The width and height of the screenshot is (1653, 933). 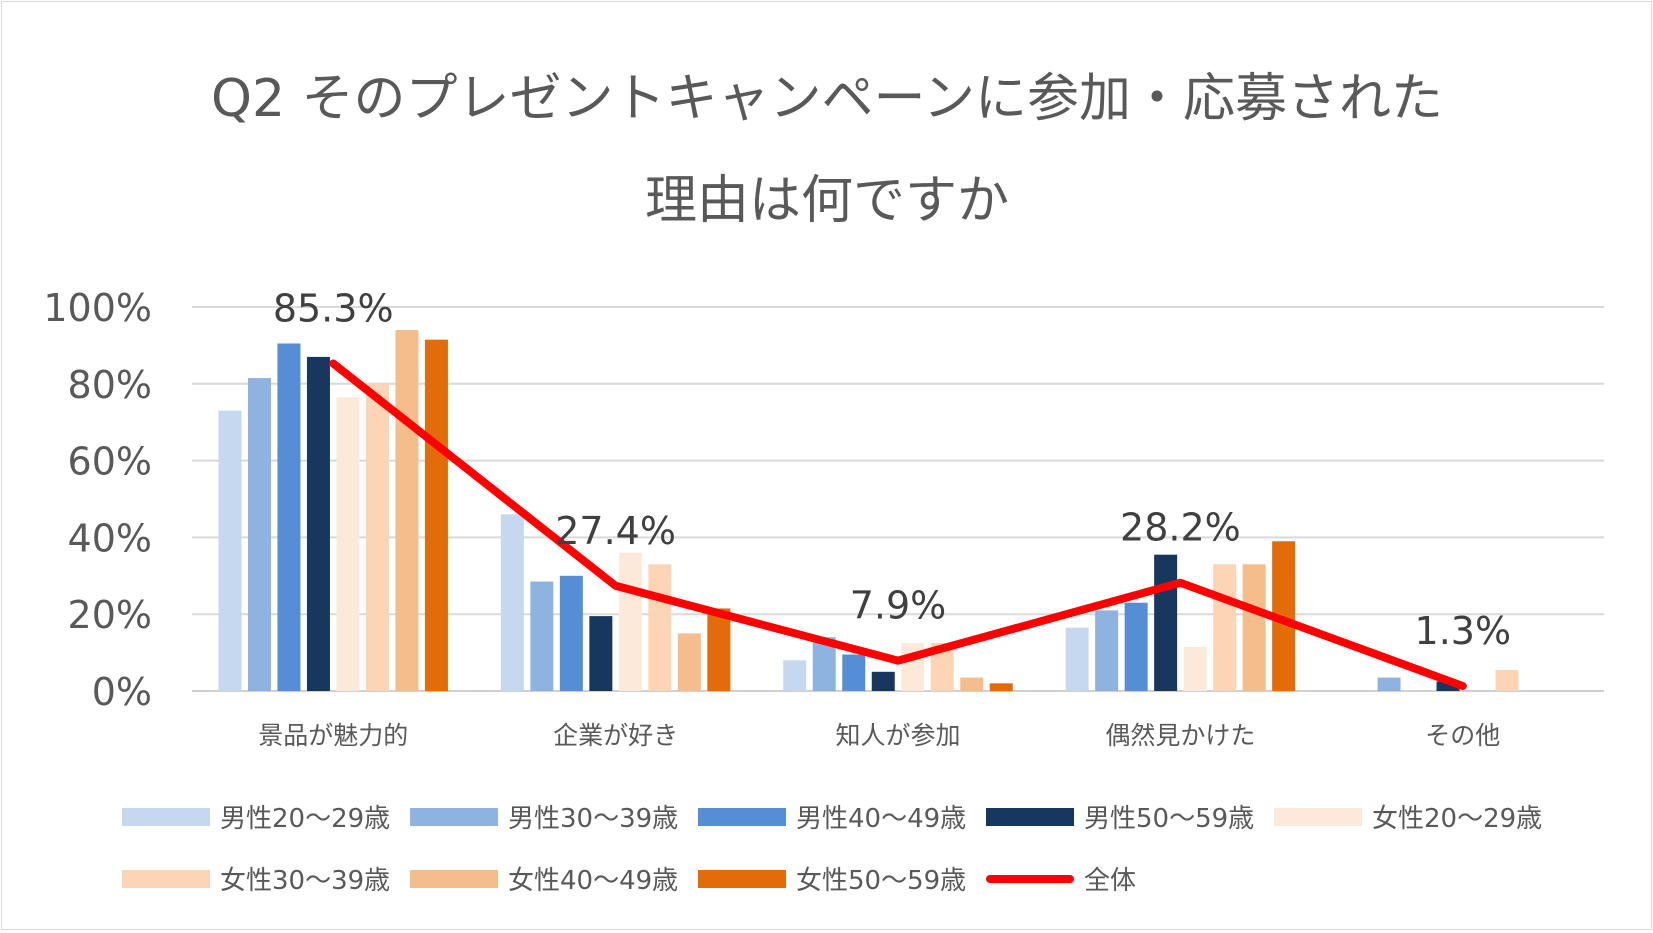 What do you see at coordinates (1457, 819) in the screenshot?
I see `legend-label: 女性20〜29歳` at bounding box center [1457, 819].